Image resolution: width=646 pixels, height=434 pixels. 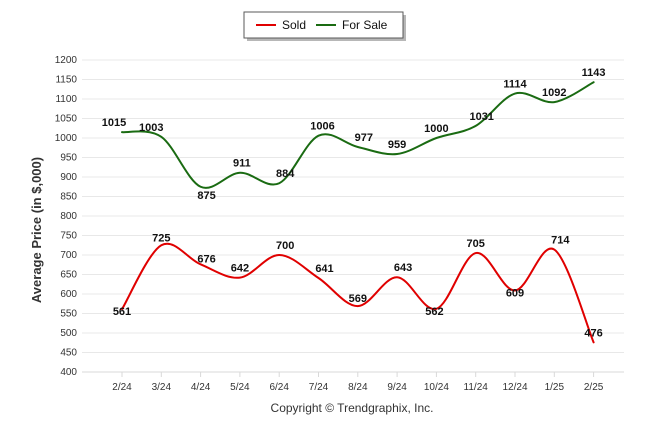 What do you see at coordinates (364, 138) in the screenshot?
I see `data-label-for-sale: 977` at bounding box center [364, 138].